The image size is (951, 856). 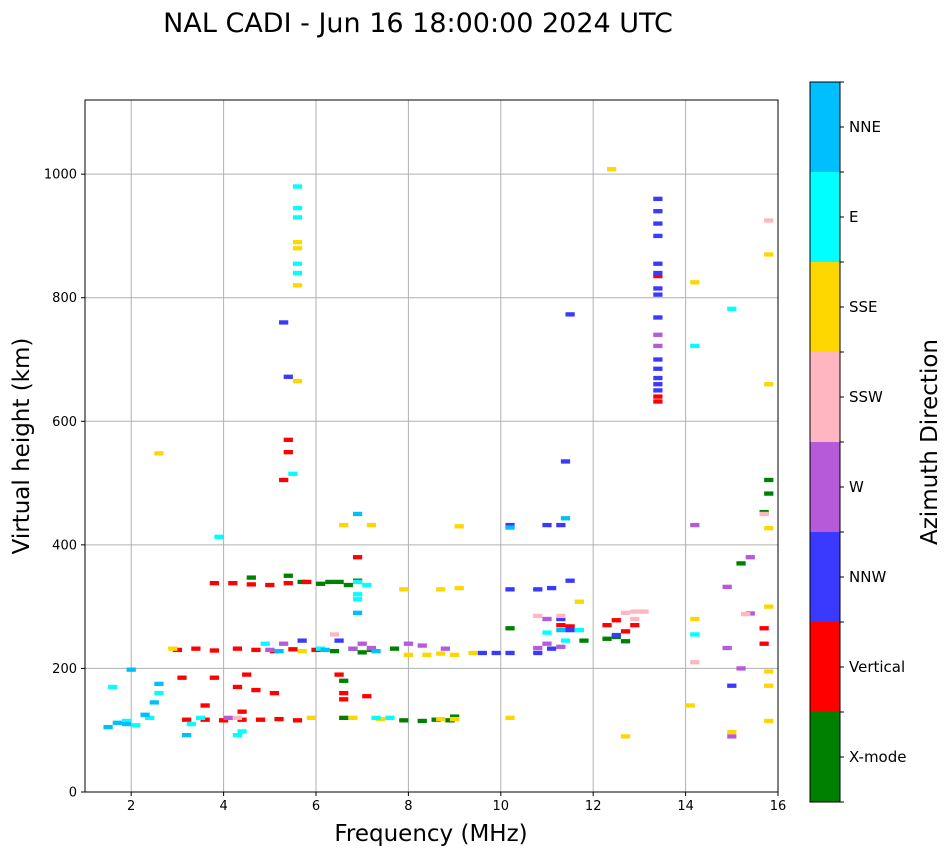 I want to click on colorbar-tick-label: X-mode, so click(x=877, y=757).